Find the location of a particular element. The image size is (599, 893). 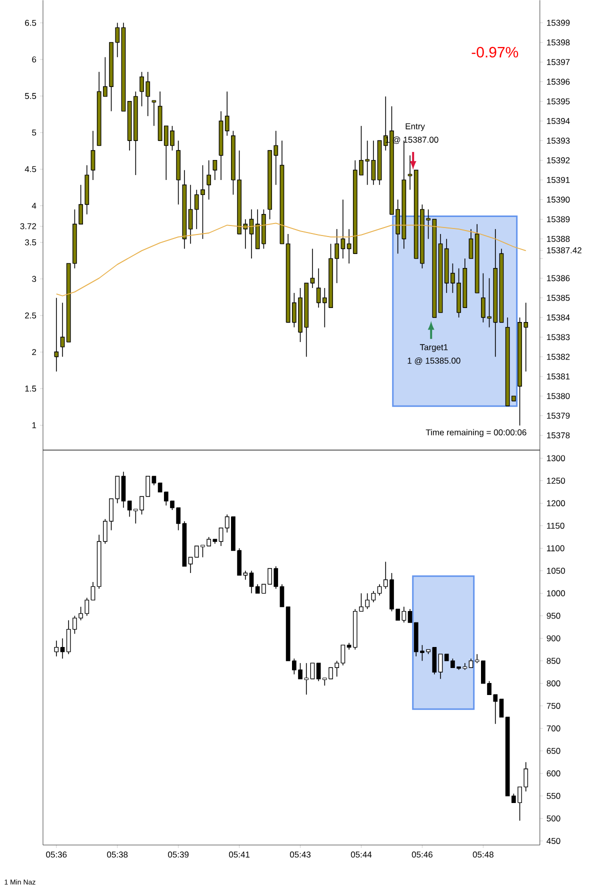

y2-tick-label: 6 is located at coordinates (34, 59).